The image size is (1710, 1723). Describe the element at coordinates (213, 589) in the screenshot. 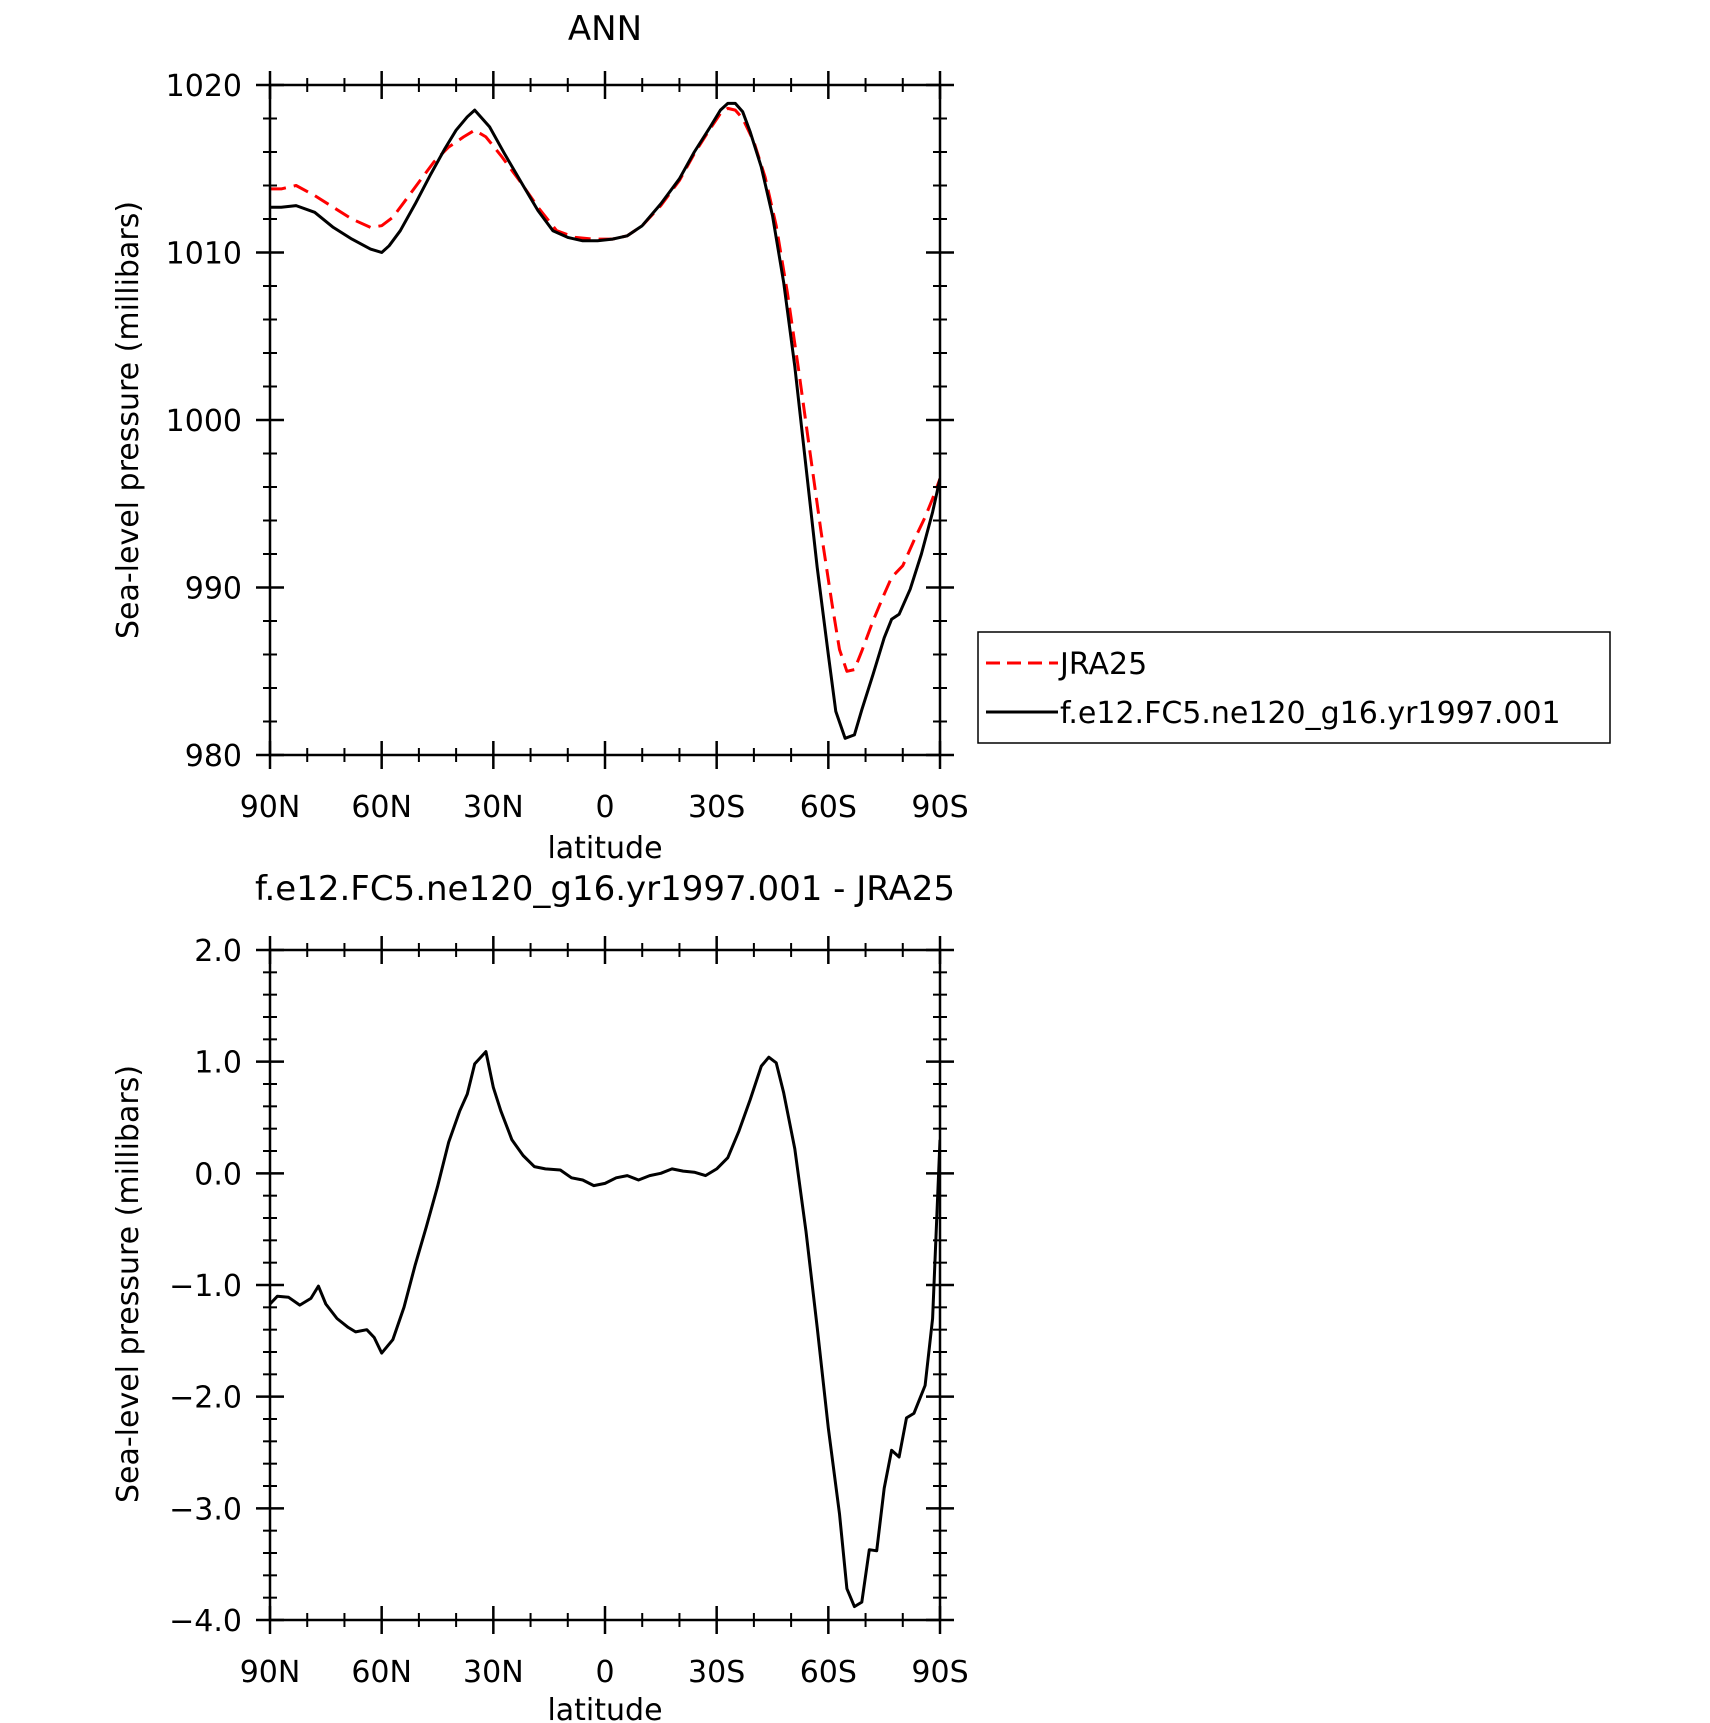

I see `y-tick-label: 990` at that location.